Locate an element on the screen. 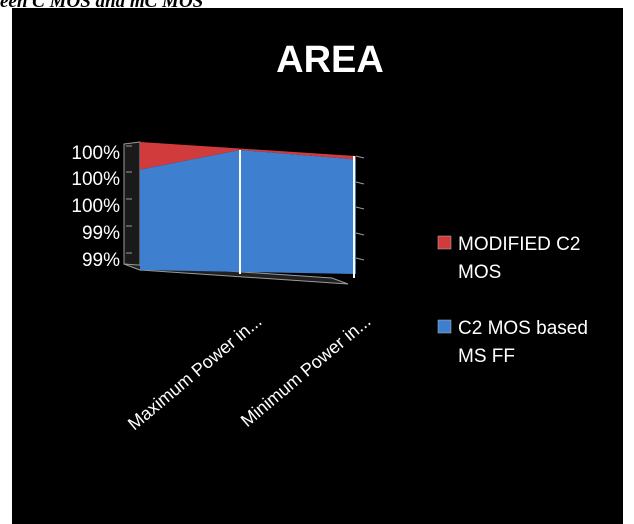 The image size is (634, 524). plot-layer is located at coordinates (248, 210).